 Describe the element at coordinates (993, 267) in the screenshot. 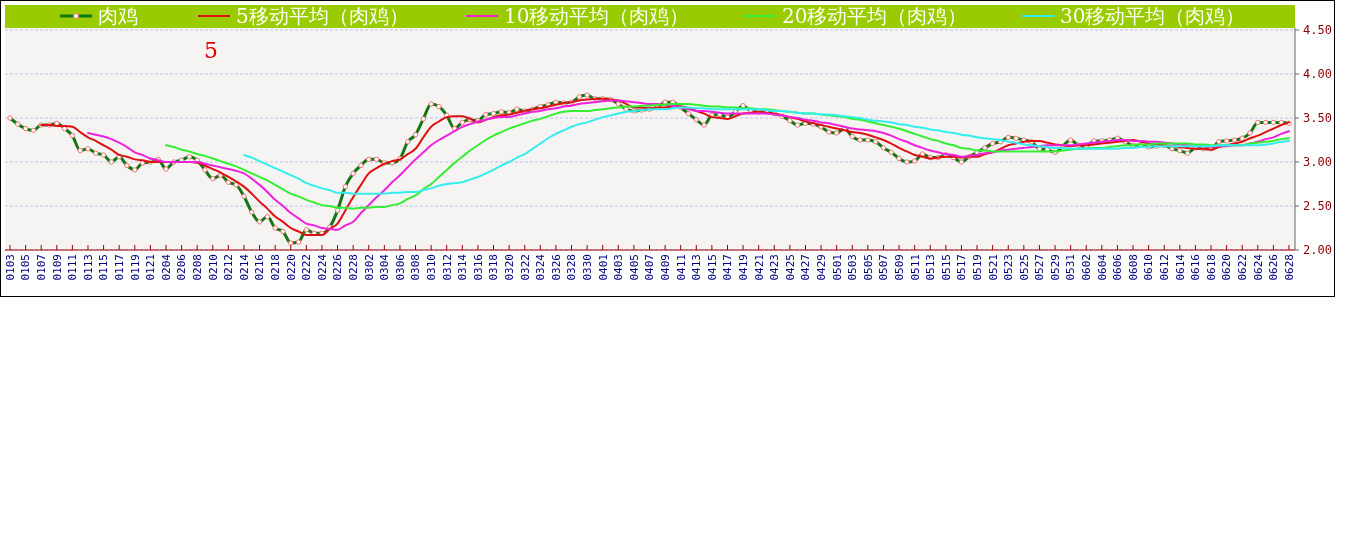

I see `x-tick-label: 0521` at that location.